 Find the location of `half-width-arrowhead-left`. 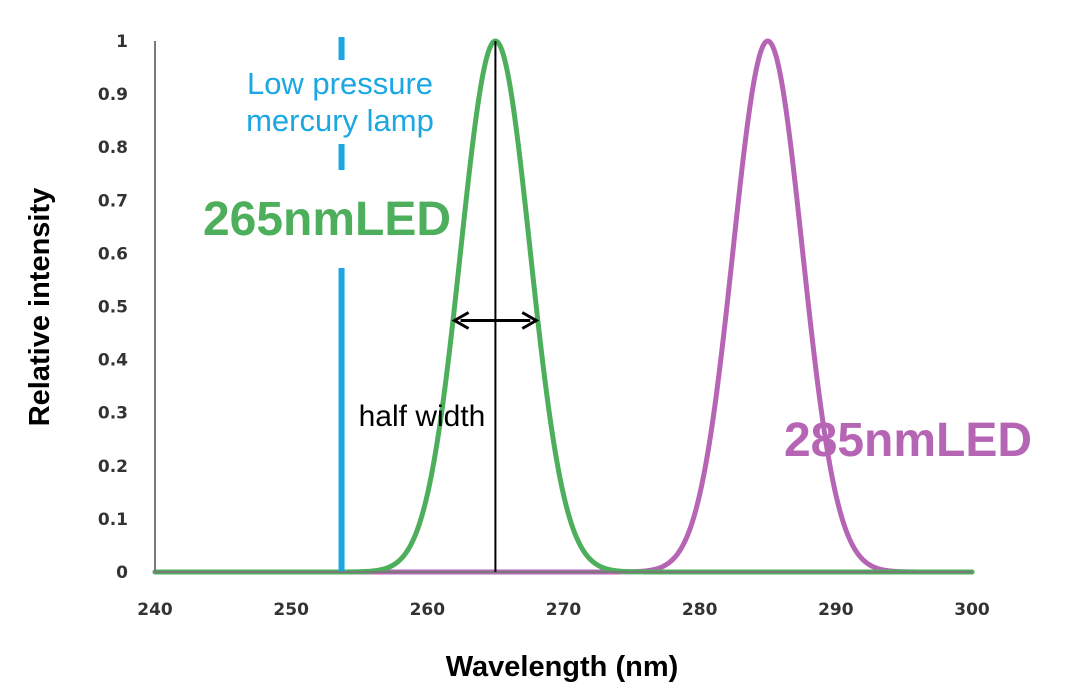

half-width-arrowhead-left is located at coordinates (460, 320).